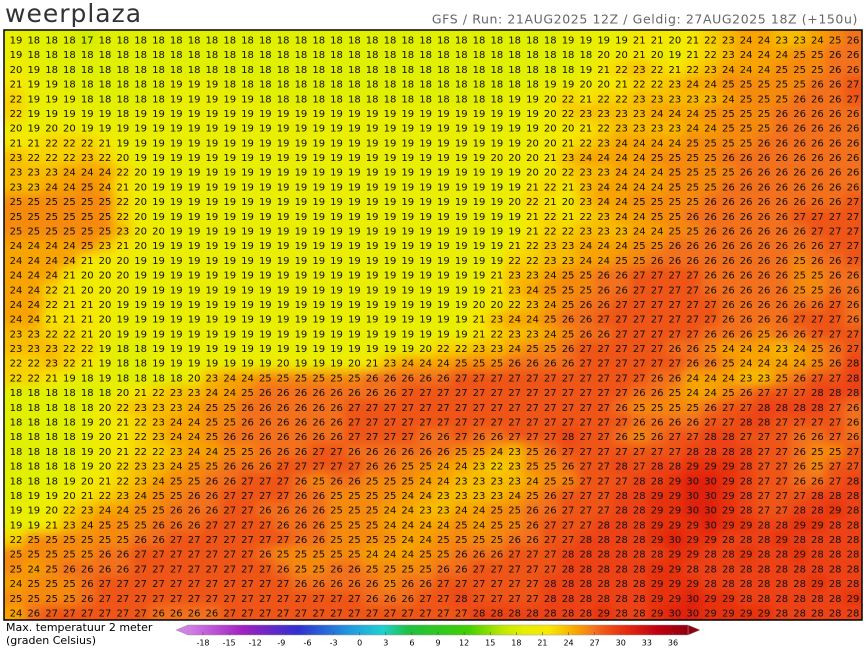 The width and height of the screenshot is (867, 650). What do you see at coordinates (595, 643) in the screenshot?
I see `colorbar-tick-label: 27` at bounding box center [595, 643].